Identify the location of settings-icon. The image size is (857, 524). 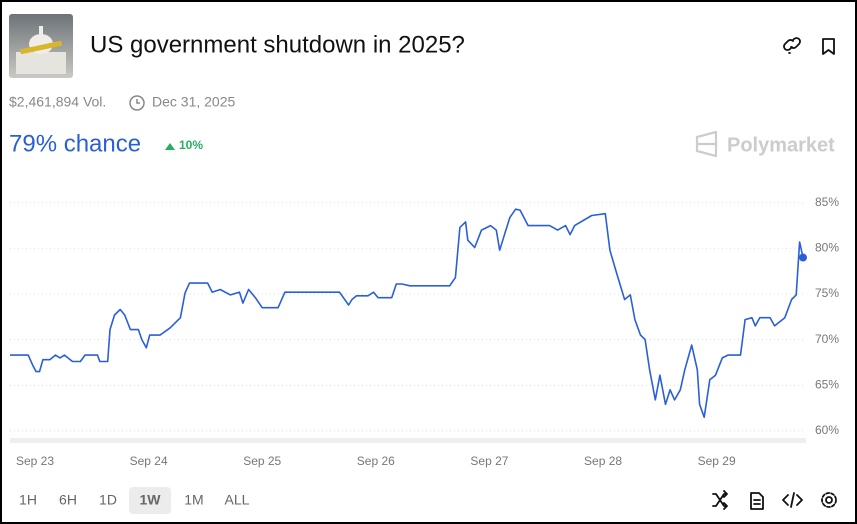
(829, 500).